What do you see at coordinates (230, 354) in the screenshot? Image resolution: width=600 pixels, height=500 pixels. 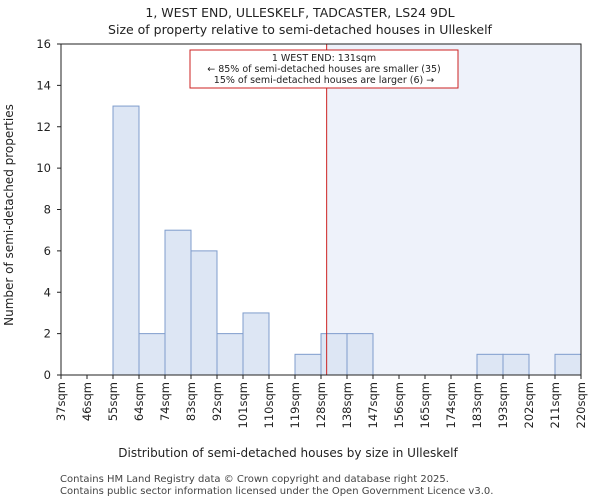 I see `bar-92sqm` at bounding box center [230, 354].